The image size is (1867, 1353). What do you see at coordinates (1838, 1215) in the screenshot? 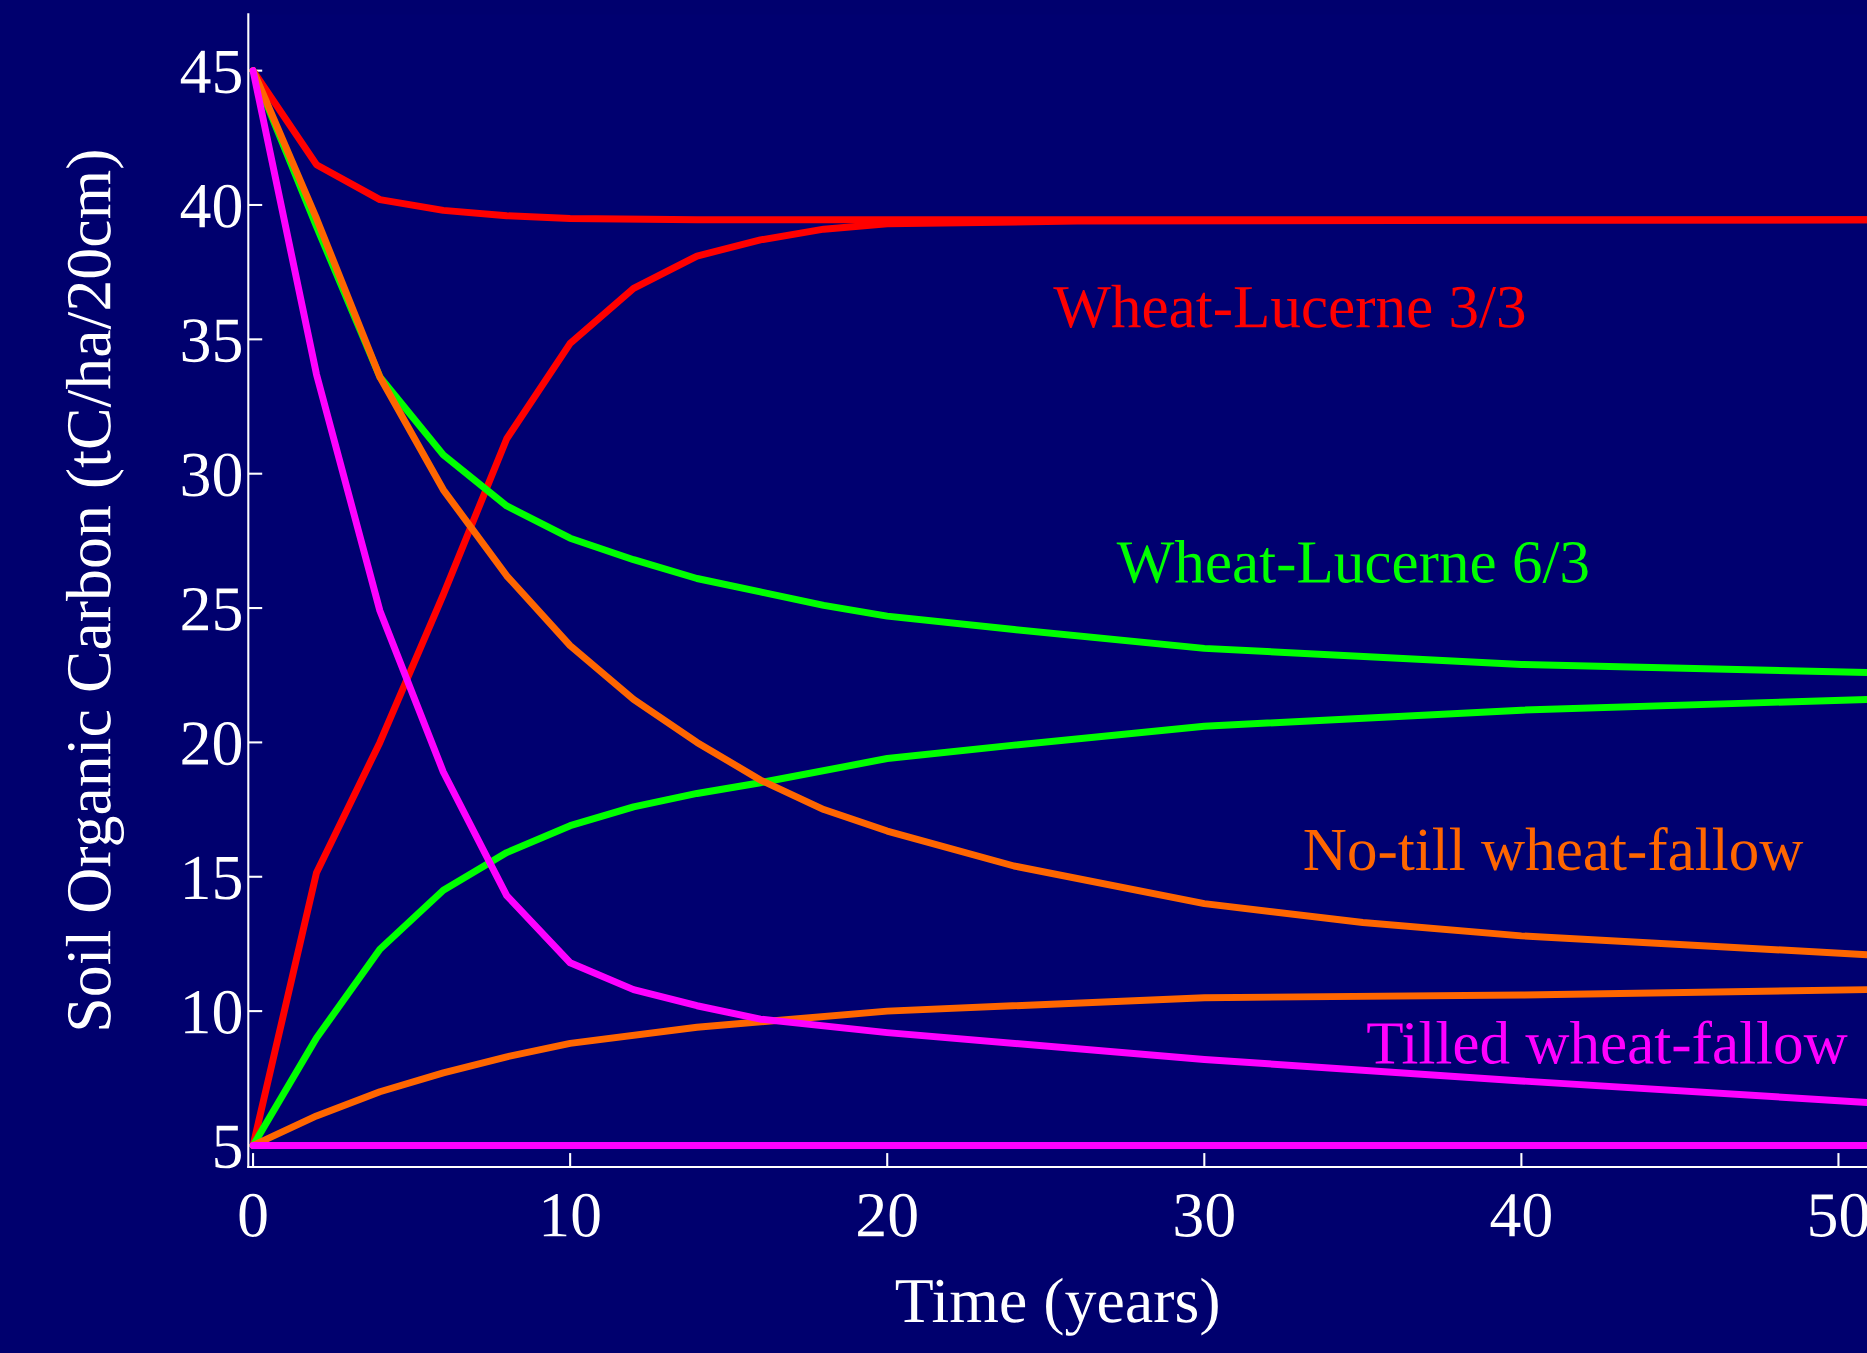
I see `x-tick-label: 50` at bounding box center [1838, 1215].